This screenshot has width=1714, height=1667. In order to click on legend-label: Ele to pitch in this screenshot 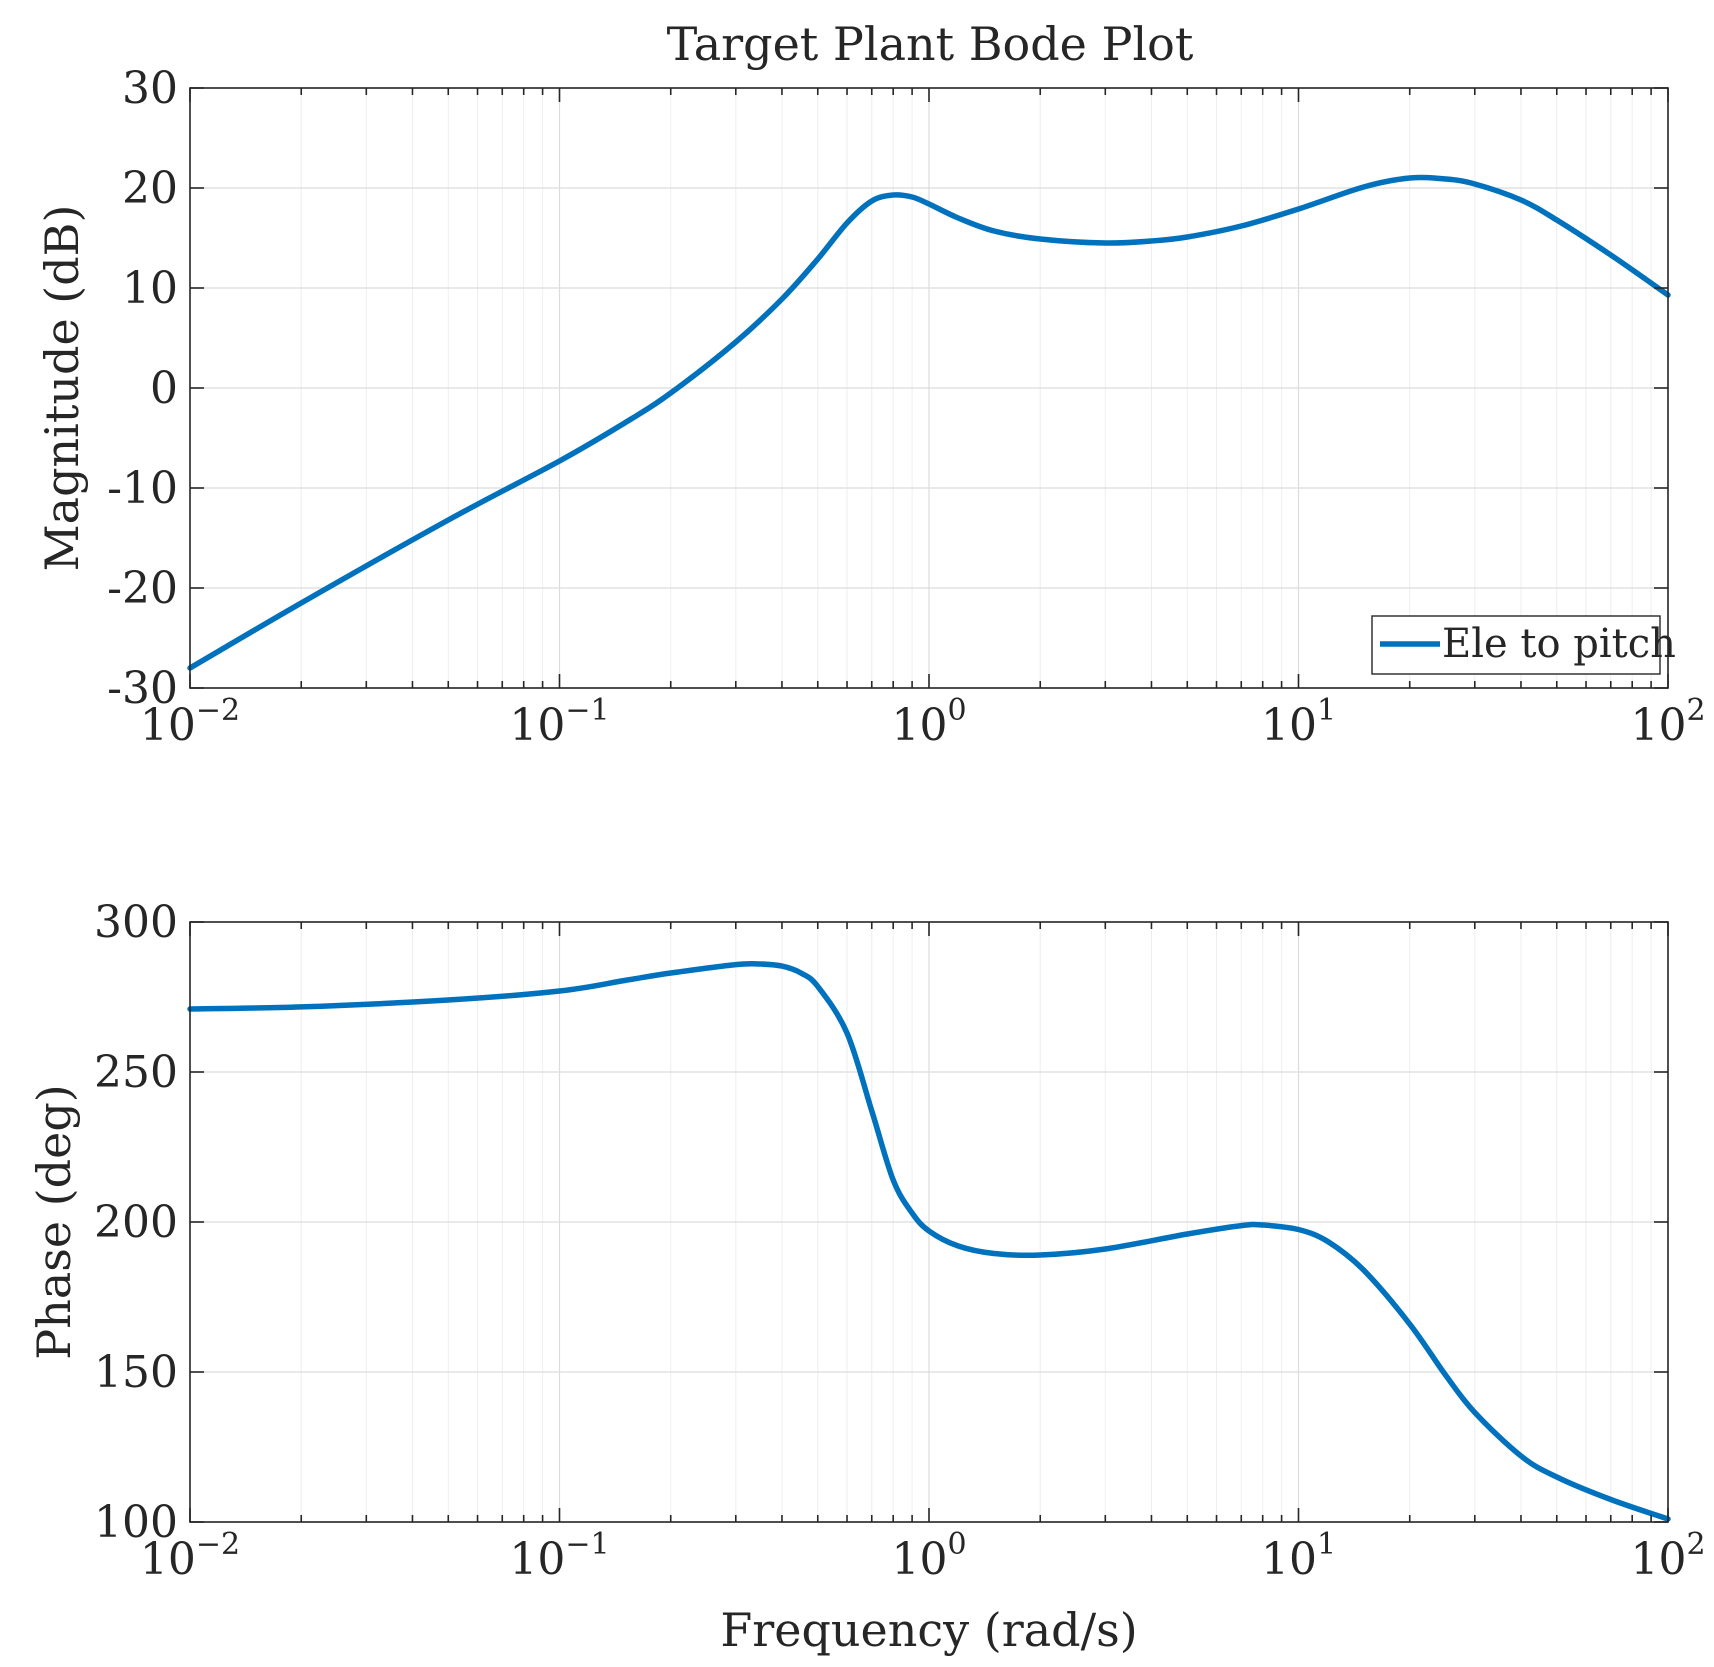, I will do `click(1559, 644)`.